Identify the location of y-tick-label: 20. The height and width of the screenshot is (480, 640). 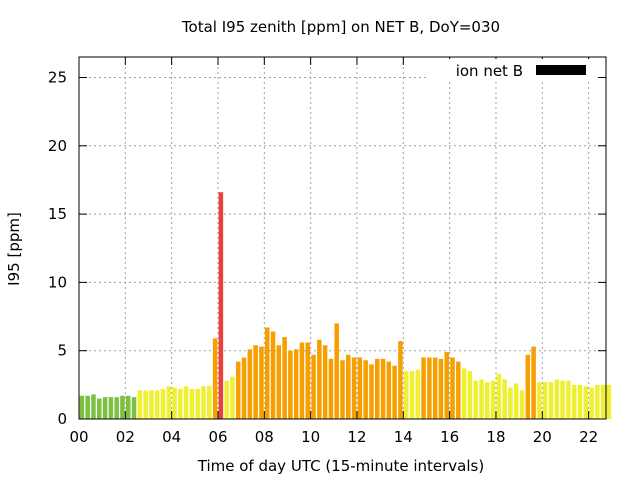
(57, 146).